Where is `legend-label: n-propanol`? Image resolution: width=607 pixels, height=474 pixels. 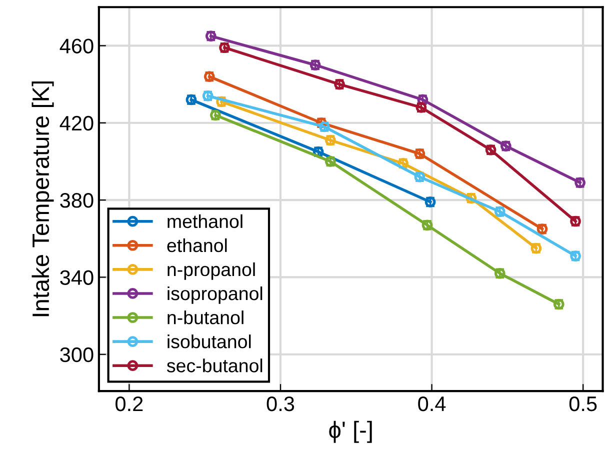 legend-label: n-propanol is located at coordinates (211, 271).